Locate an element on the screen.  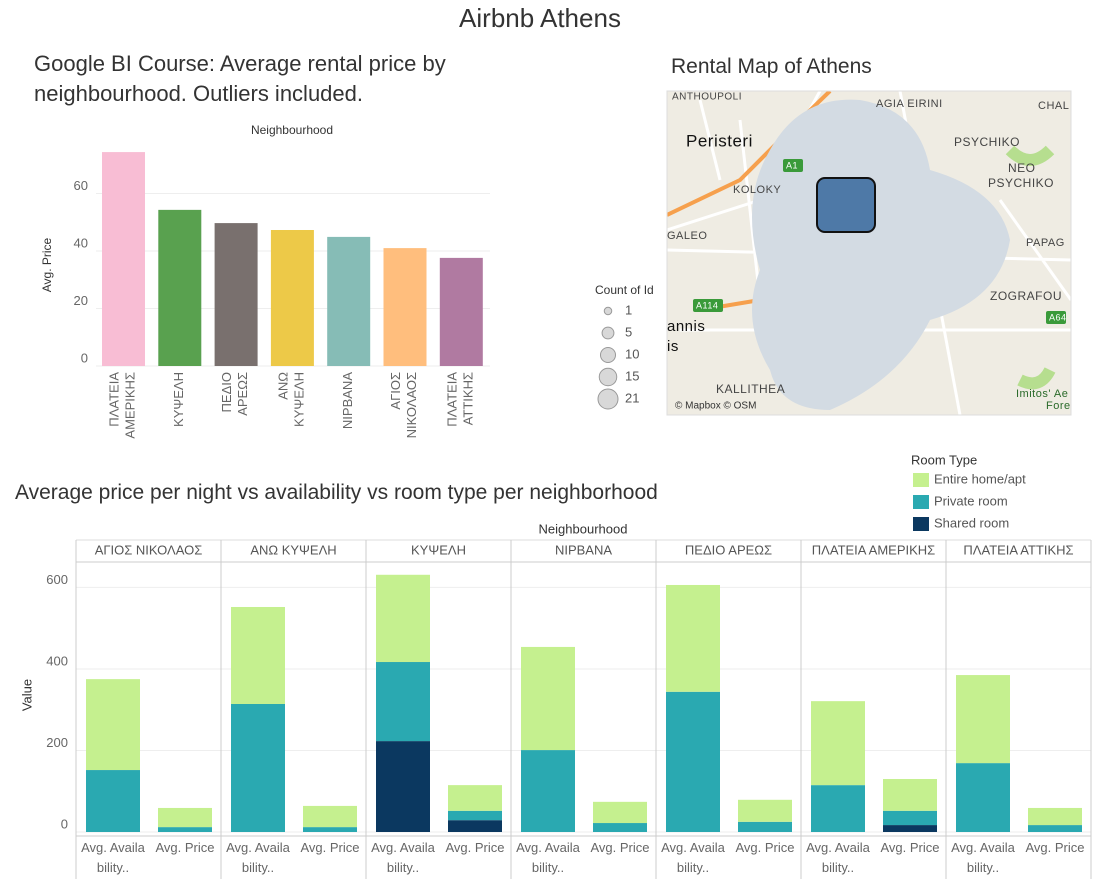
x-tick-label: ΠΕΔΙΟΑΡΕΩΣ is located at coordinates (235, 394).